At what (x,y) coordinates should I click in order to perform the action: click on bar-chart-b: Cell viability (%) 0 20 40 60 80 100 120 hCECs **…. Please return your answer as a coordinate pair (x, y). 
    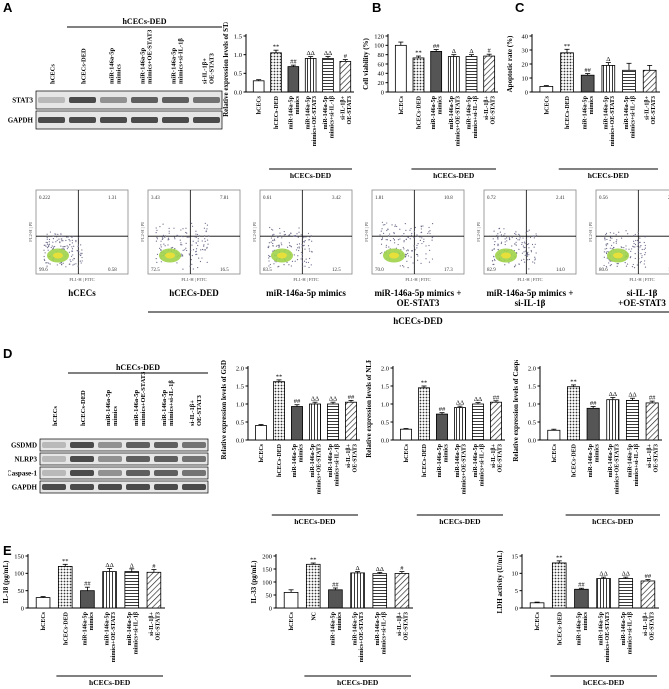
    Looking at the image, I should click on (430, 106).